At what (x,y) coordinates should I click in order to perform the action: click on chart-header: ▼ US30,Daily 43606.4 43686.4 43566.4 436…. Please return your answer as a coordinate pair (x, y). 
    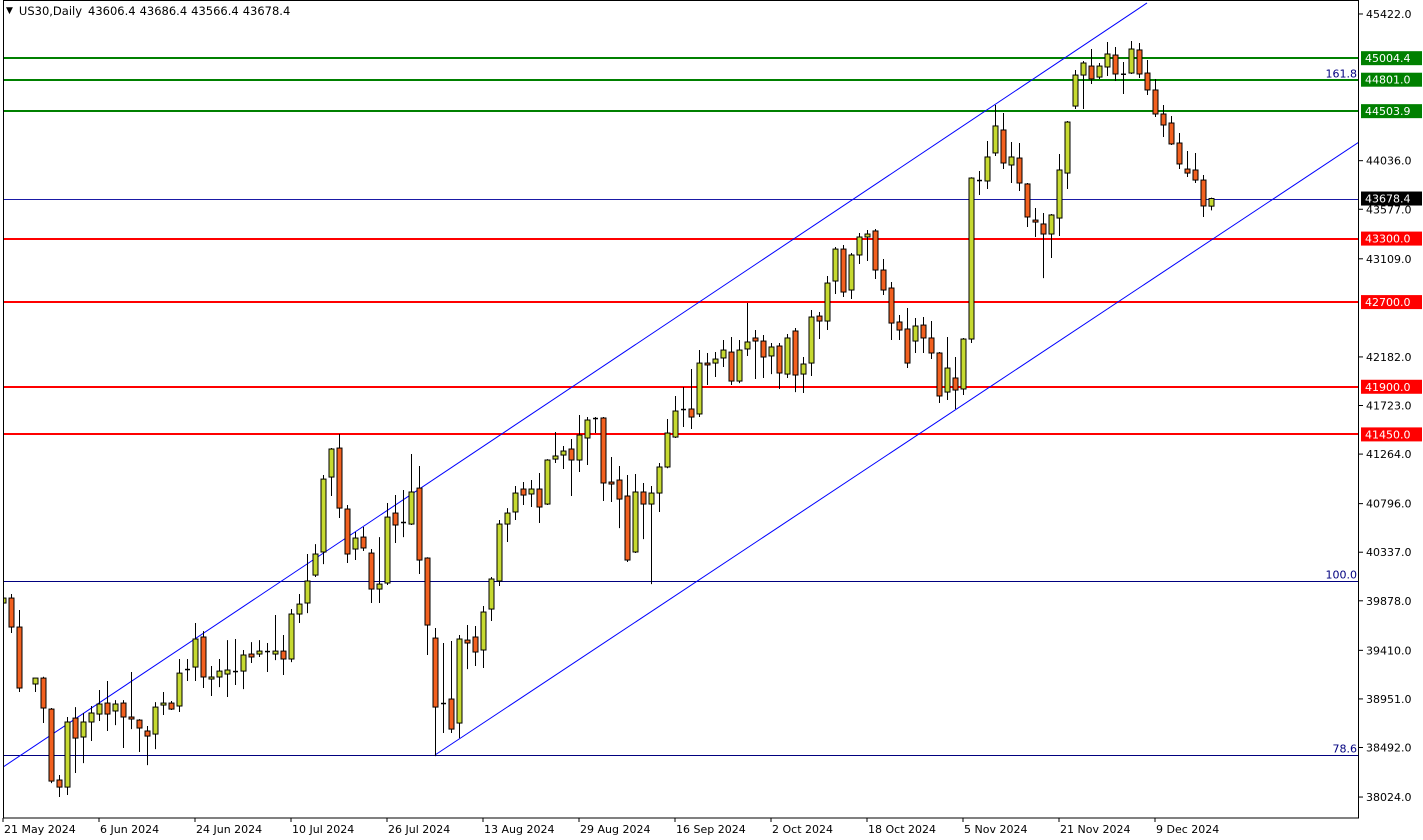
    Looking at the image, I should click on (148, 11).